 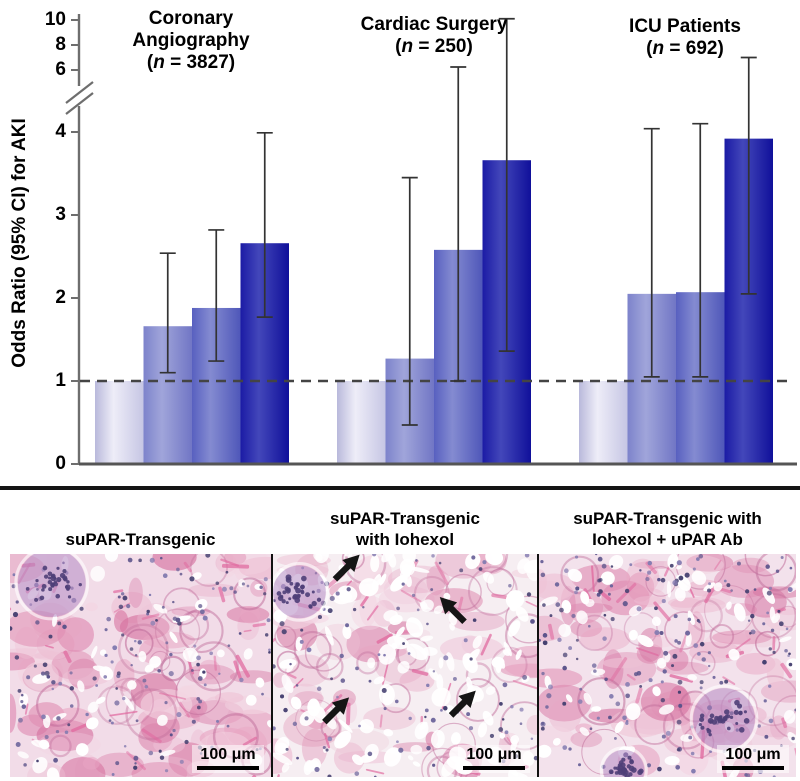 I want to click on histology-label-2: suPAR-Transgenic with Iohexol, so click(x=405, y=529).